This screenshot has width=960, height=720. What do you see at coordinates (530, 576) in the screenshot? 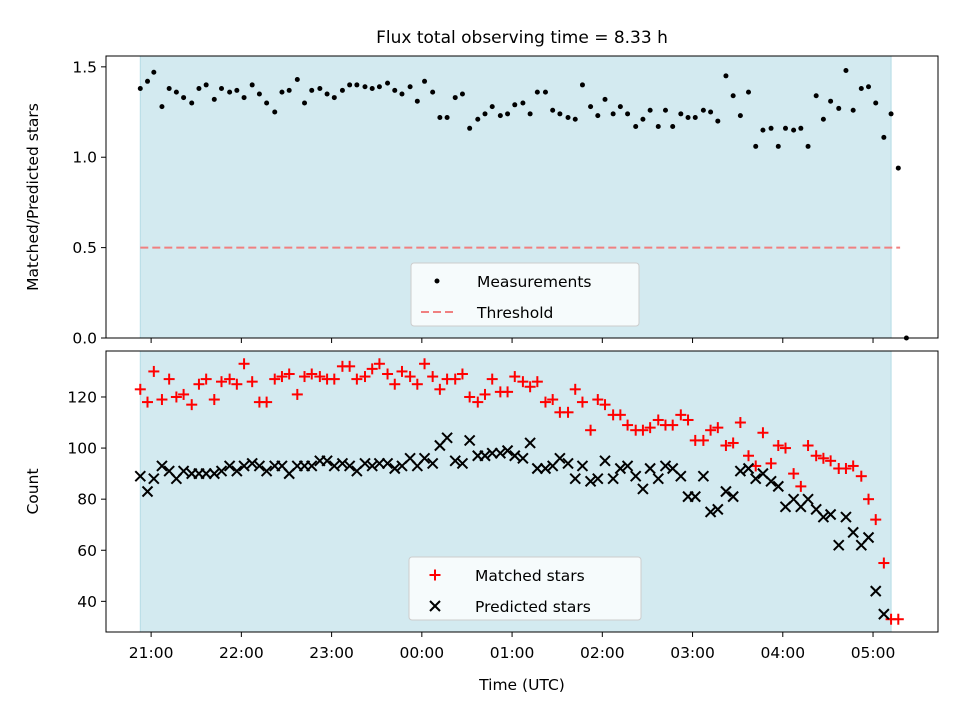
I see `legend-label: Matched stars` at bounding box center [530, 576].